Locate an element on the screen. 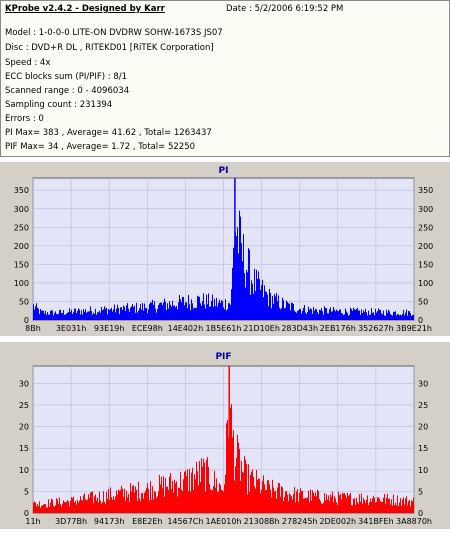 This screenshot has height=533, width=450. y-tick-label-left: 150 is located at coordinates (21, 264).